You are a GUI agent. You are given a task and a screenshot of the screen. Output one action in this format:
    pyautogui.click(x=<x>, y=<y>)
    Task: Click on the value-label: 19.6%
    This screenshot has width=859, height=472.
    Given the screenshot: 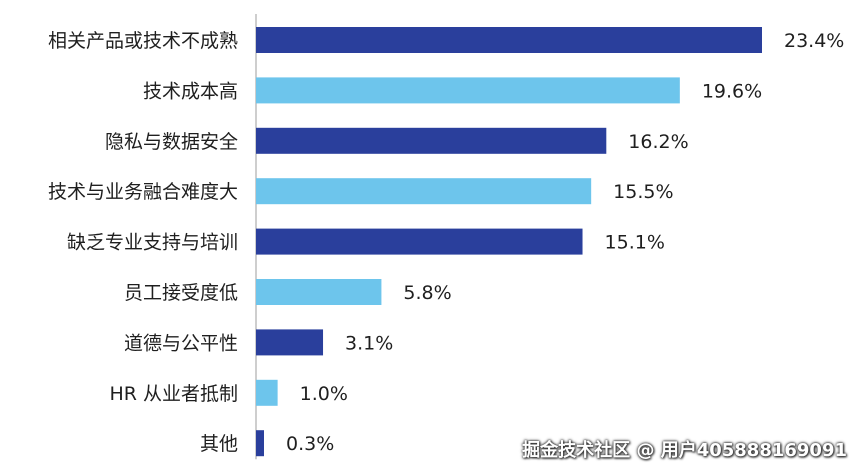 What is the action you would take?
    pyautogui.click(x=732, y=91)
    